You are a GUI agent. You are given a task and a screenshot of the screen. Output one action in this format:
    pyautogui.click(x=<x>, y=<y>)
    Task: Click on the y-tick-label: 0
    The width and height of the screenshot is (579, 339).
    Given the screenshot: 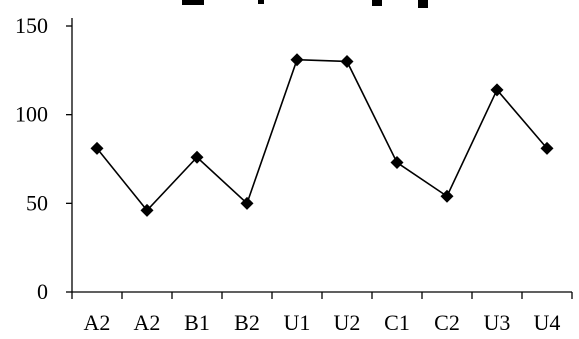 What is the action you would take?
    pyautogui.click(x=42, y=291)
    